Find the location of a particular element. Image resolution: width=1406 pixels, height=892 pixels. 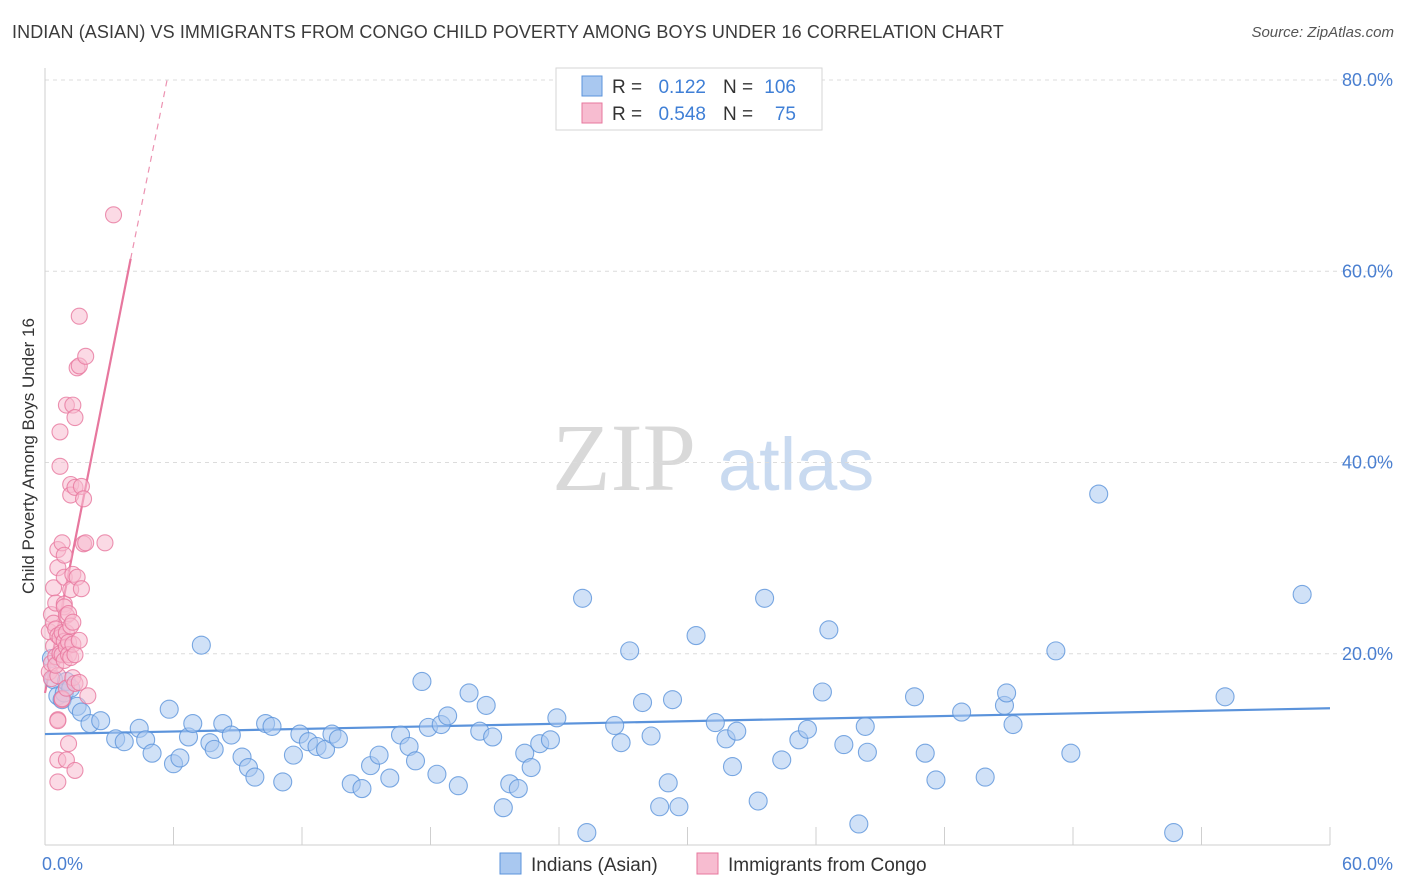

x-tick-label: 60.0% is located at coordinates (1367, 864).